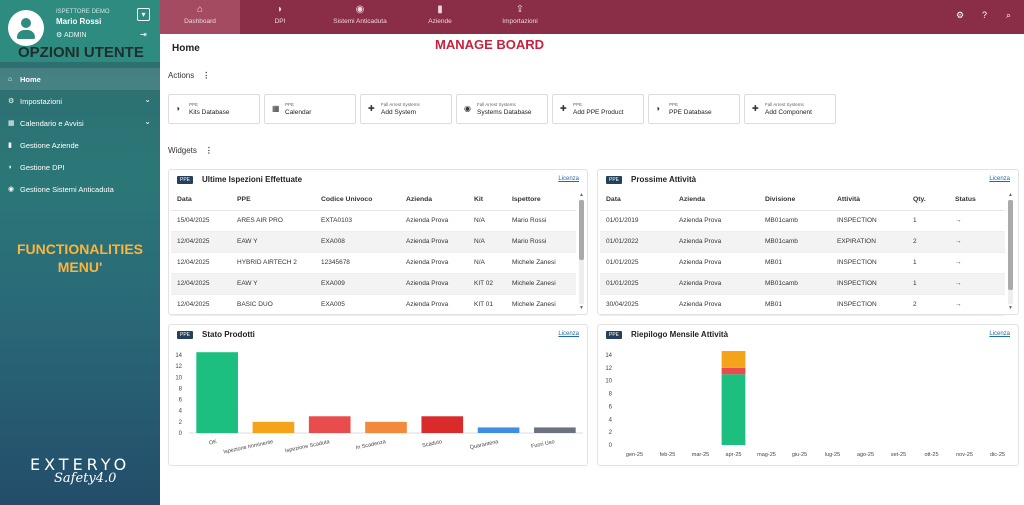 The height and width of the screenshot is (505, 1024). Describe the element at coordinates (80, 101) in the screenshot. I see `sidebar-item-impostazioni: ⚙ Impostazioni ⌄` at that location.